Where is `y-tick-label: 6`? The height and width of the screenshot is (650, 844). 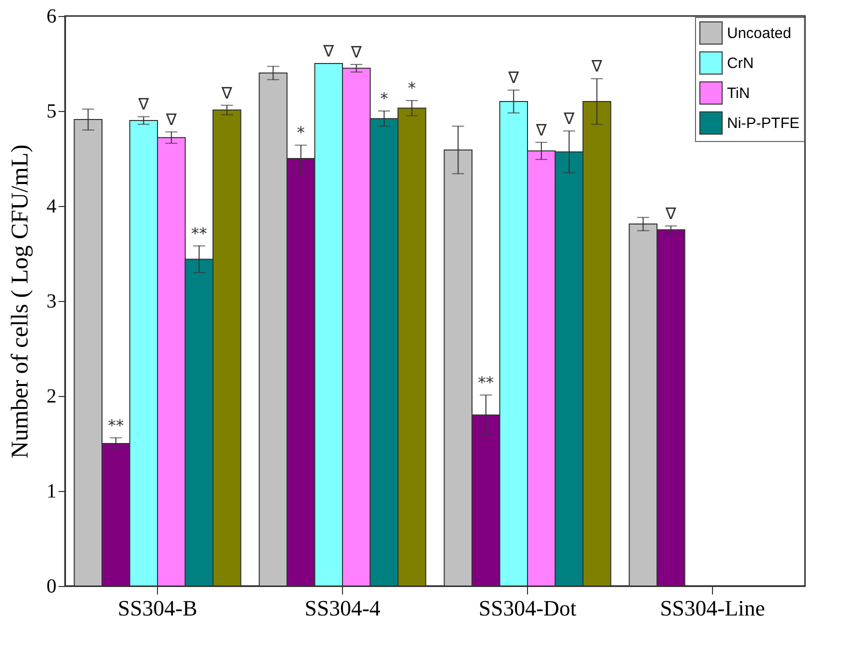
y-tick-label: 6 is located at coordinates (51, 17).